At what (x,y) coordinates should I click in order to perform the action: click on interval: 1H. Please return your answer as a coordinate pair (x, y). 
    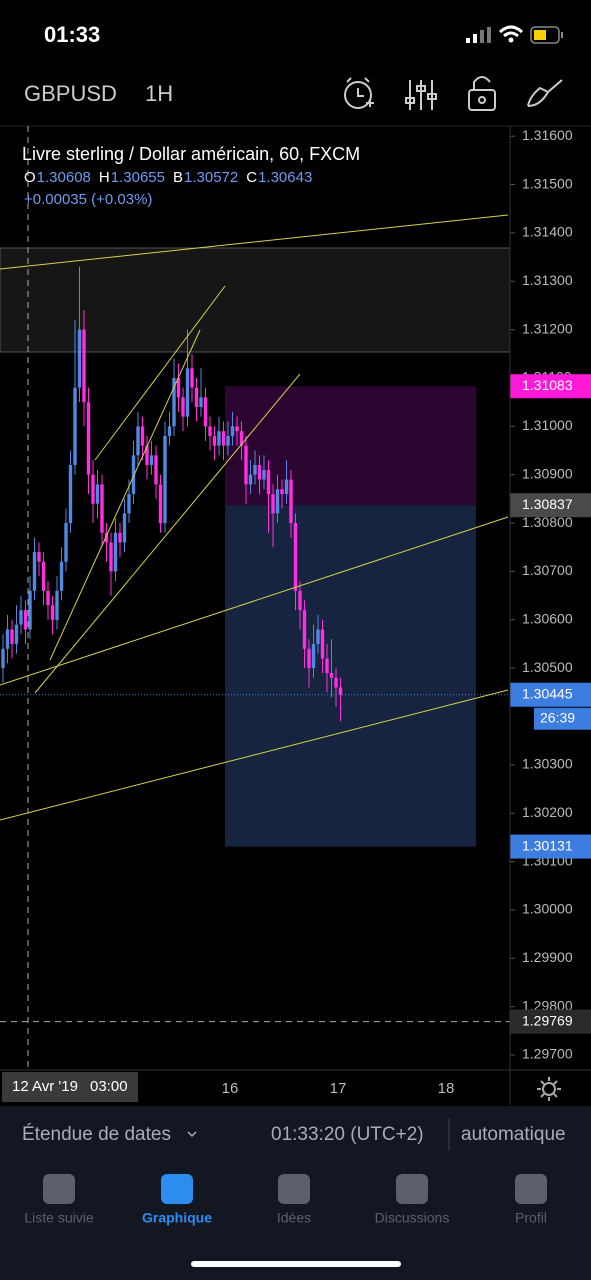
    Looking at the image, I should click on (159, 93).